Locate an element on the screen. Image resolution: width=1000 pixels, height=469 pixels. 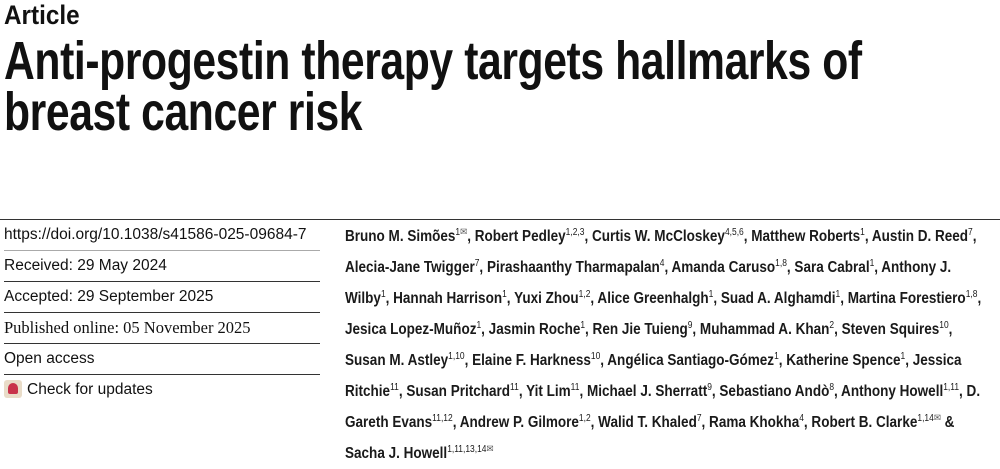
author-name: Sacha J. Howell is located at coordinates (396, 453).